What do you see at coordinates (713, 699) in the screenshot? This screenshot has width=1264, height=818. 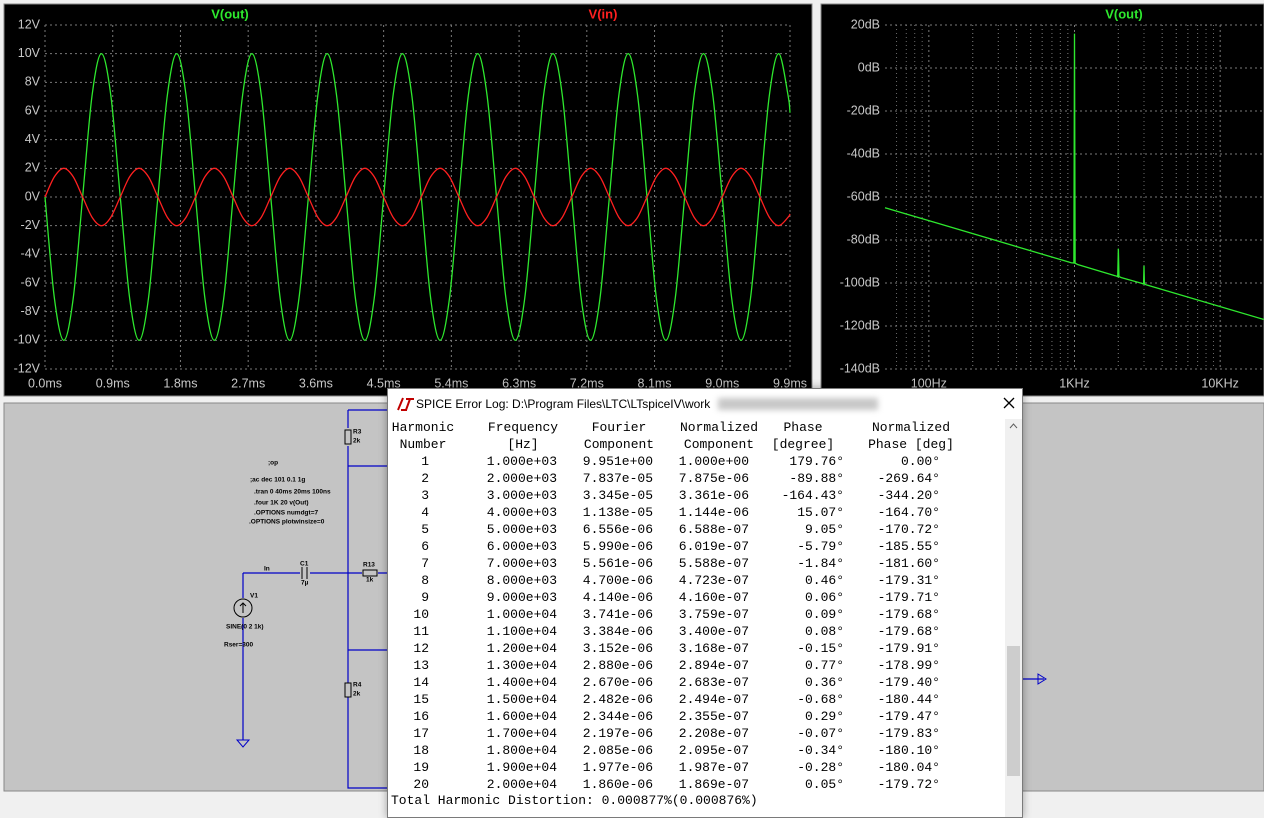 I see `table-cell: 2.494e-07` at bounding box center [713, 699].